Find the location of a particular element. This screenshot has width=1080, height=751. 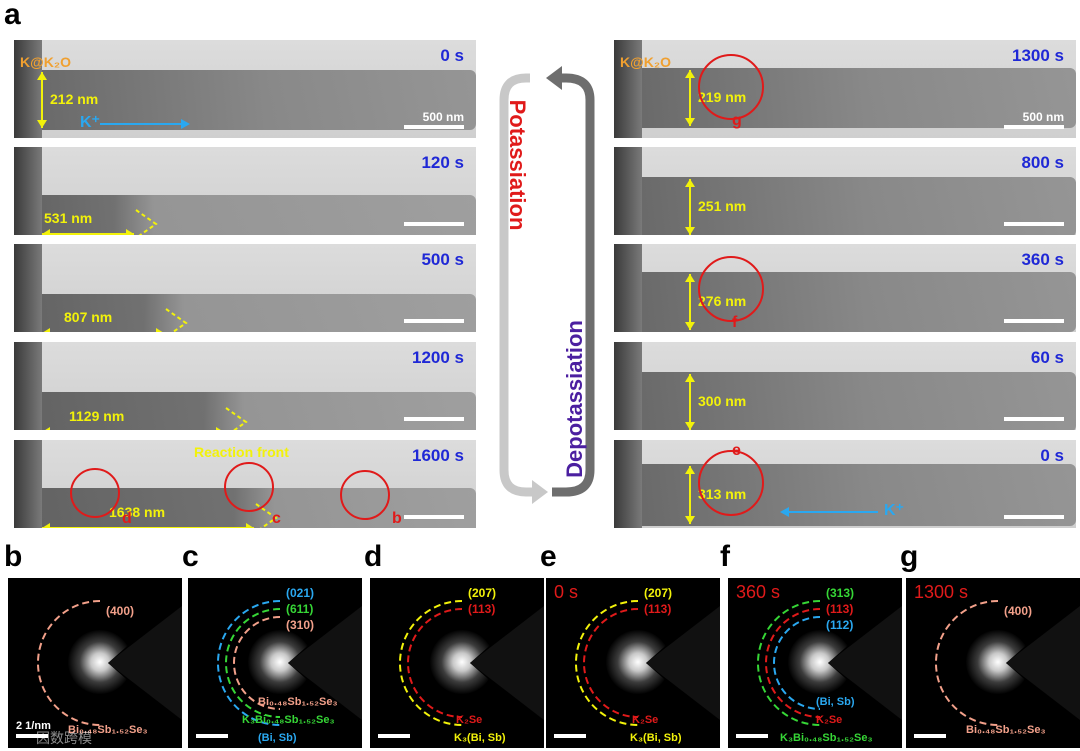

frame-time: 1200 s is located at coordinates (438, 357).